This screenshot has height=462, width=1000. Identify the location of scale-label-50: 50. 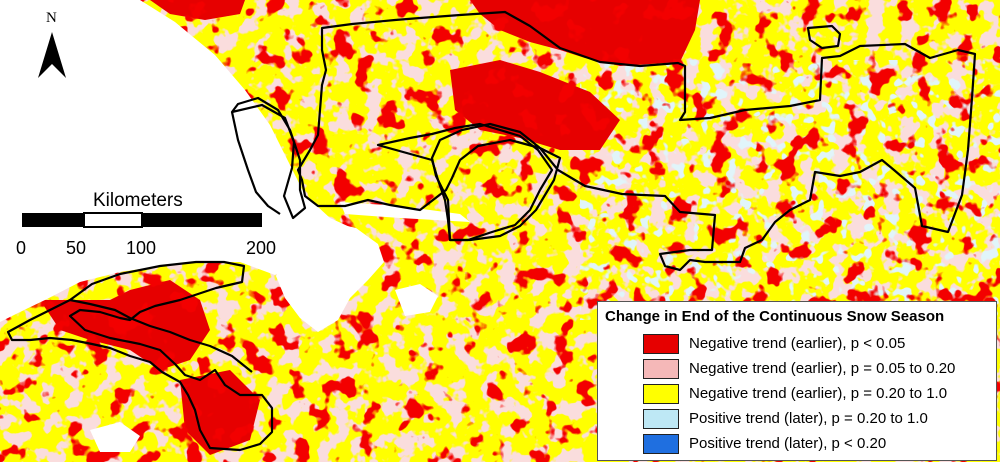
(76, 248).